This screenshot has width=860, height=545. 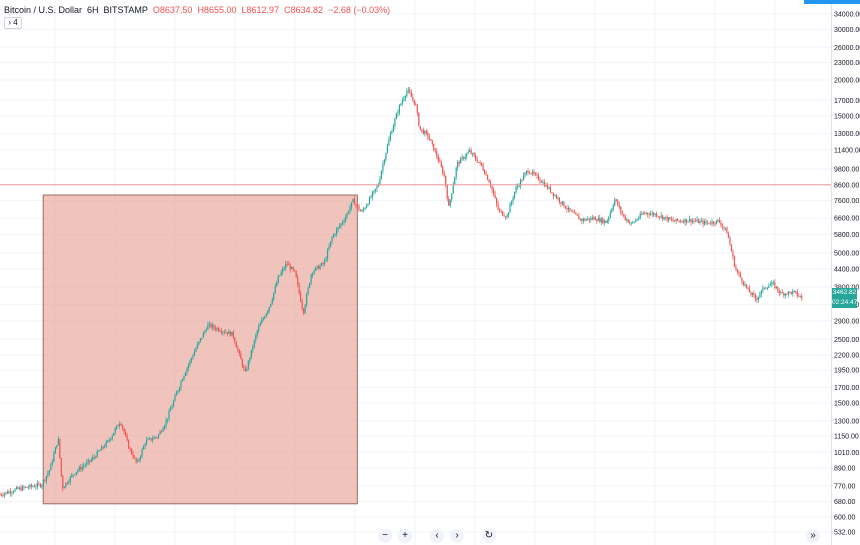 What do you see at coordinates (847, 14) in the screenshot?
I see `y-tick-label: 34000.00` at bounding box center [847, 14].